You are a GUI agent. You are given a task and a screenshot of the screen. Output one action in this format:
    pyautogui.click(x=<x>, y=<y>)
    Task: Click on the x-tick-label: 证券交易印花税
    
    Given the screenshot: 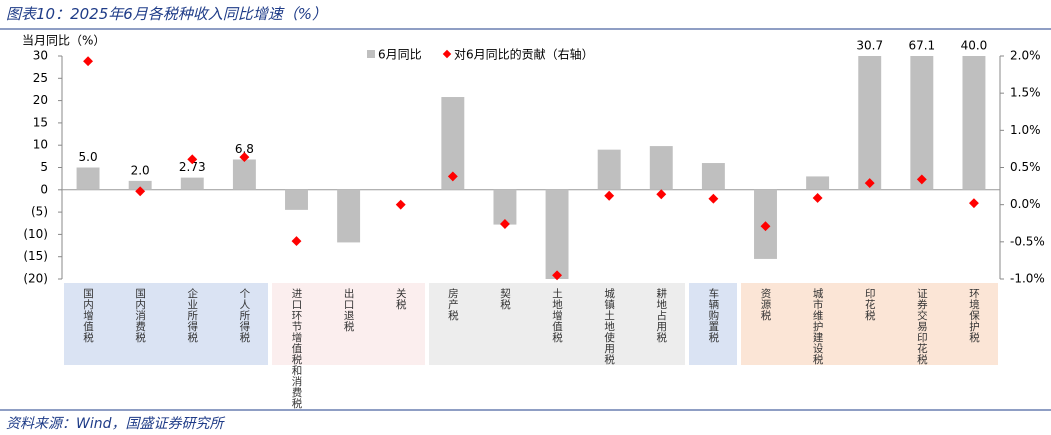 What is the action you would take?
    pyautogui.click(x=921, y=326)
    